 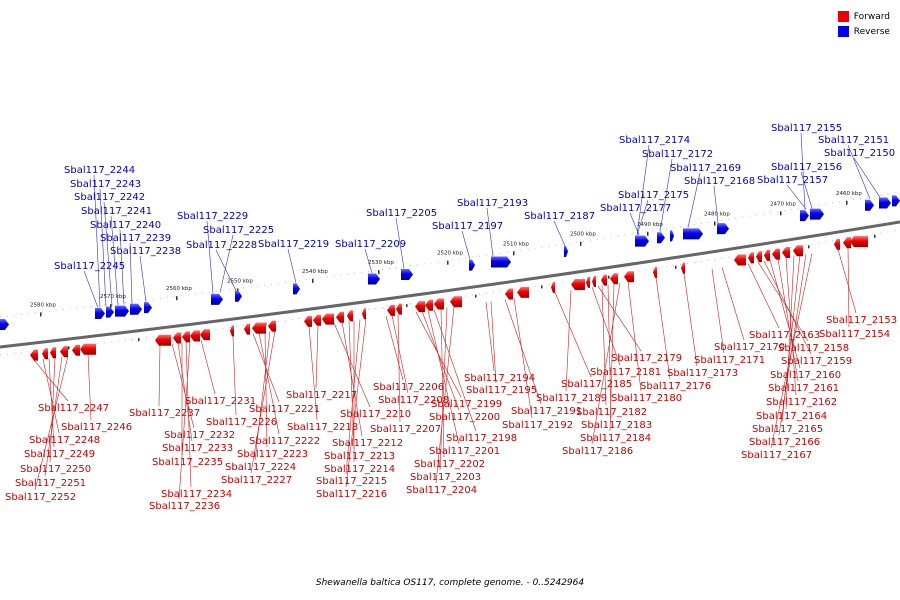 I want to click on gene-label: Sbal117_2170, so click(x=749, y=347).